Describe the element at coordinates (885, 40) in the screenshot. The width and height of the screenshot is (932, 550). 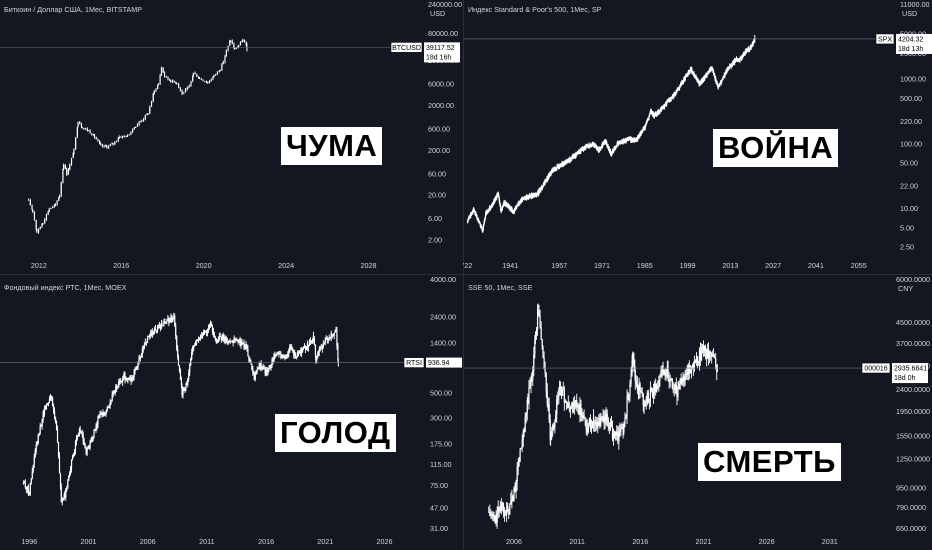
I see `spx-symbol: SPX` at that location.